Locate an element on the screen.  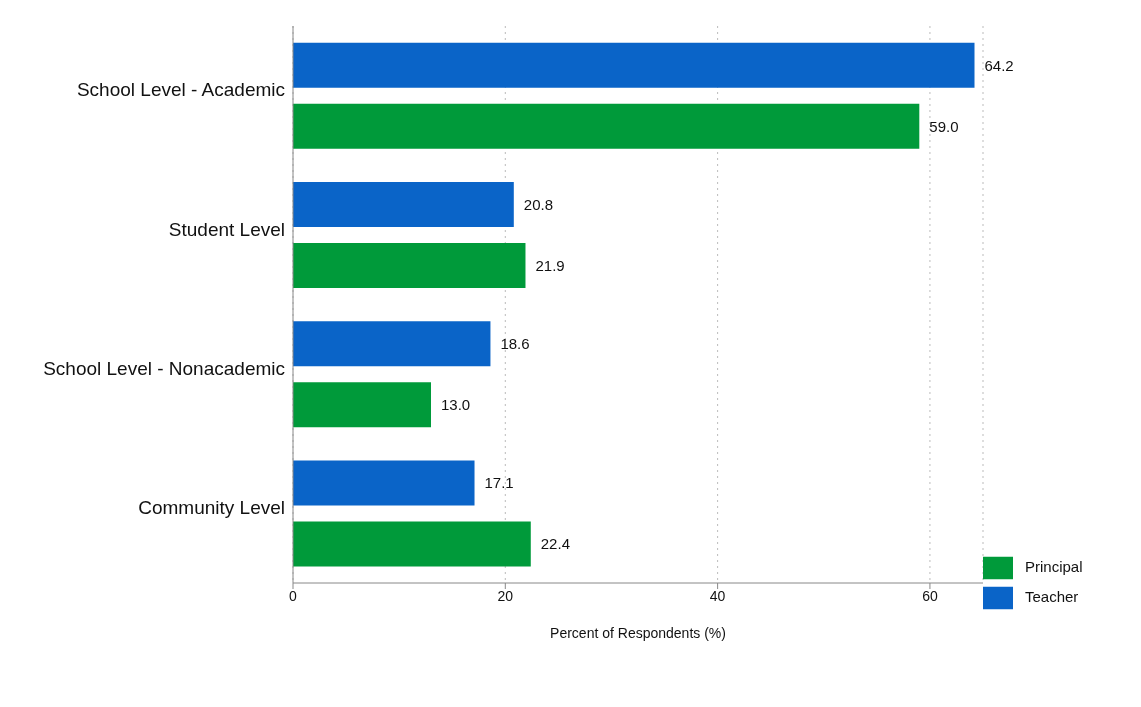
x-tick-label: 20 is located at coordinates (505, 595).